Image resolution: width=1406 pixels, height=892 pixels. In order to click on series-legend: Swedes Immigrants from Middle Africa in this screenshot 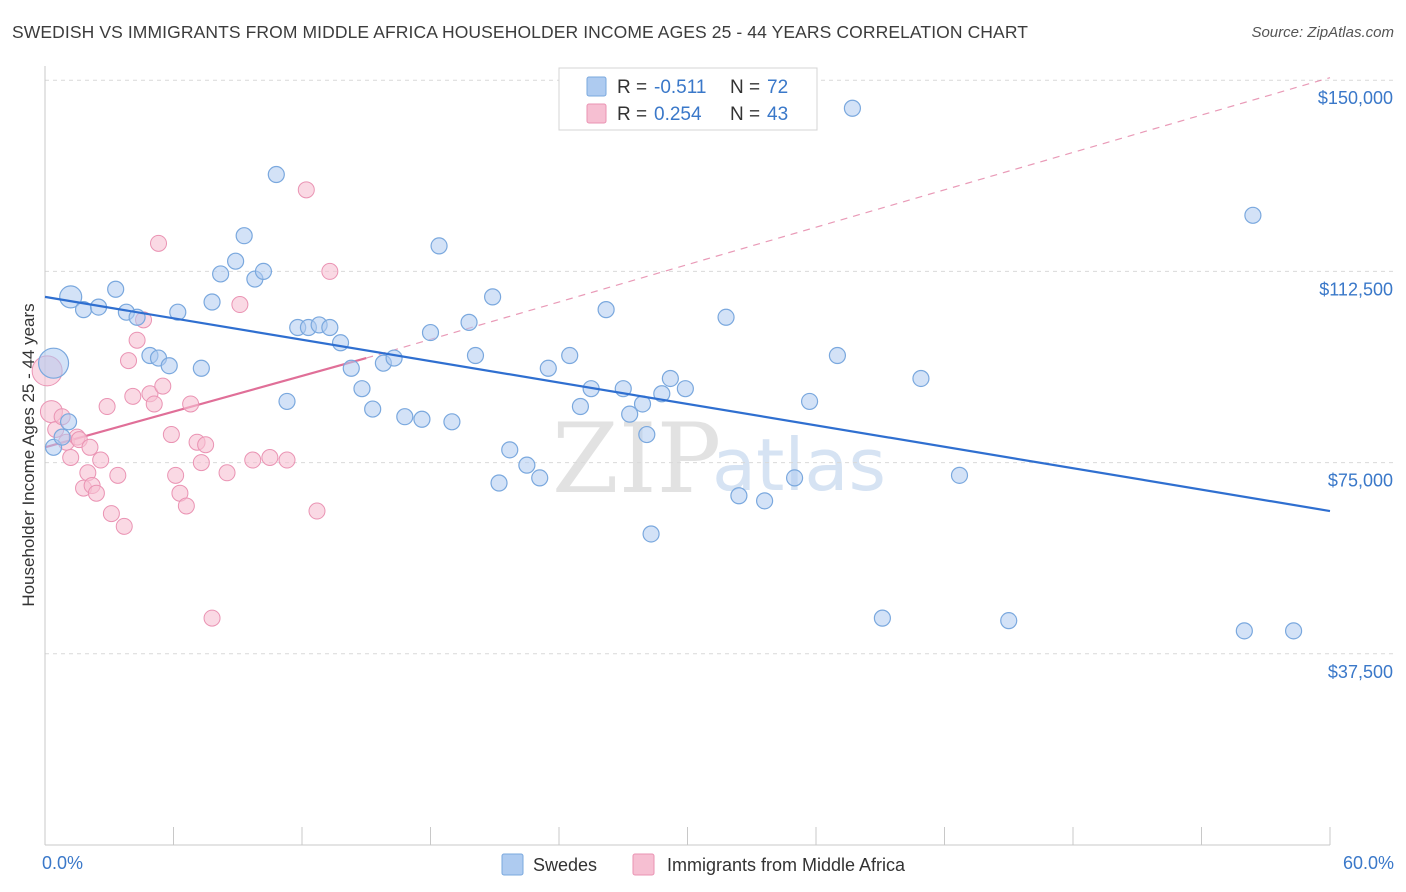, I will do `click(703, 864)`.